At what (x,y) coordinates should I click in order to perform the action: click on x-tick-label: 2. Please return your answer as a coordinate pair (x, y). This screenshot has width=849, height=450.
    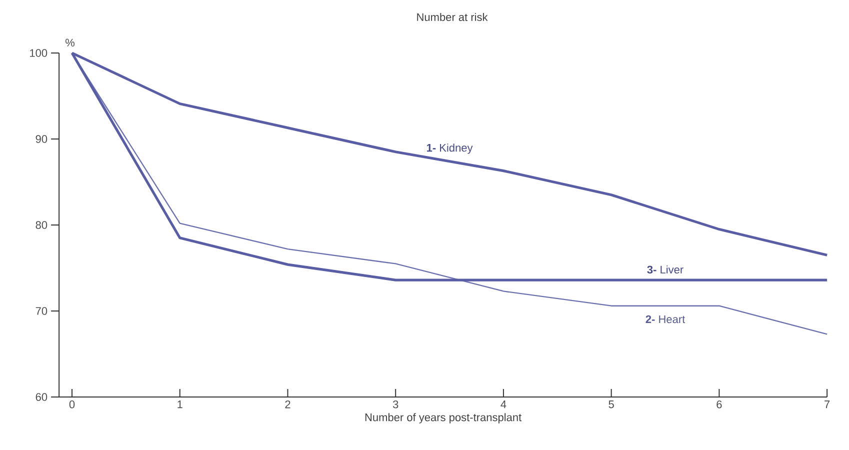
    Looking at the image, I should click on (287, 404).